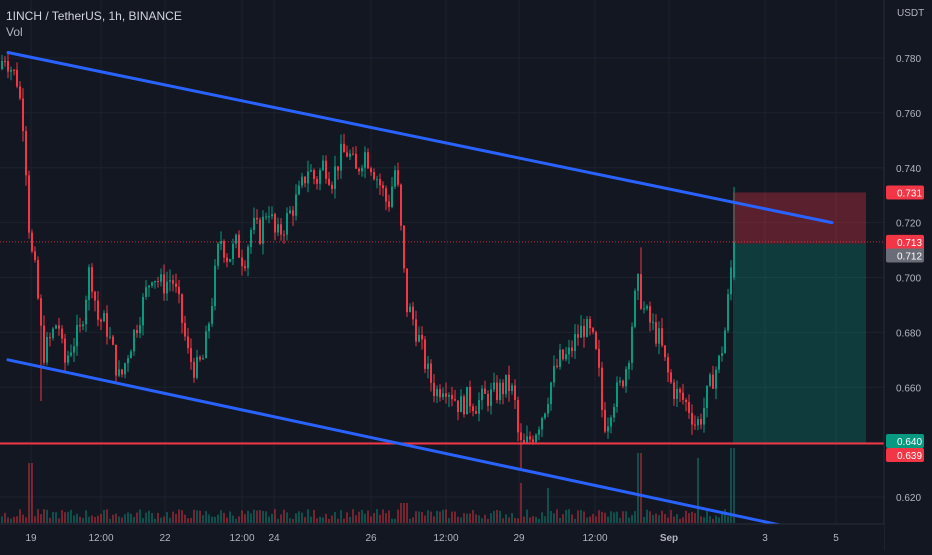 This screenshot has height=555, width=932. What do you see at coordinates (909, 193) in the screenshot?
I see `badge-target: 0.731` at bounding box center [909, 193].